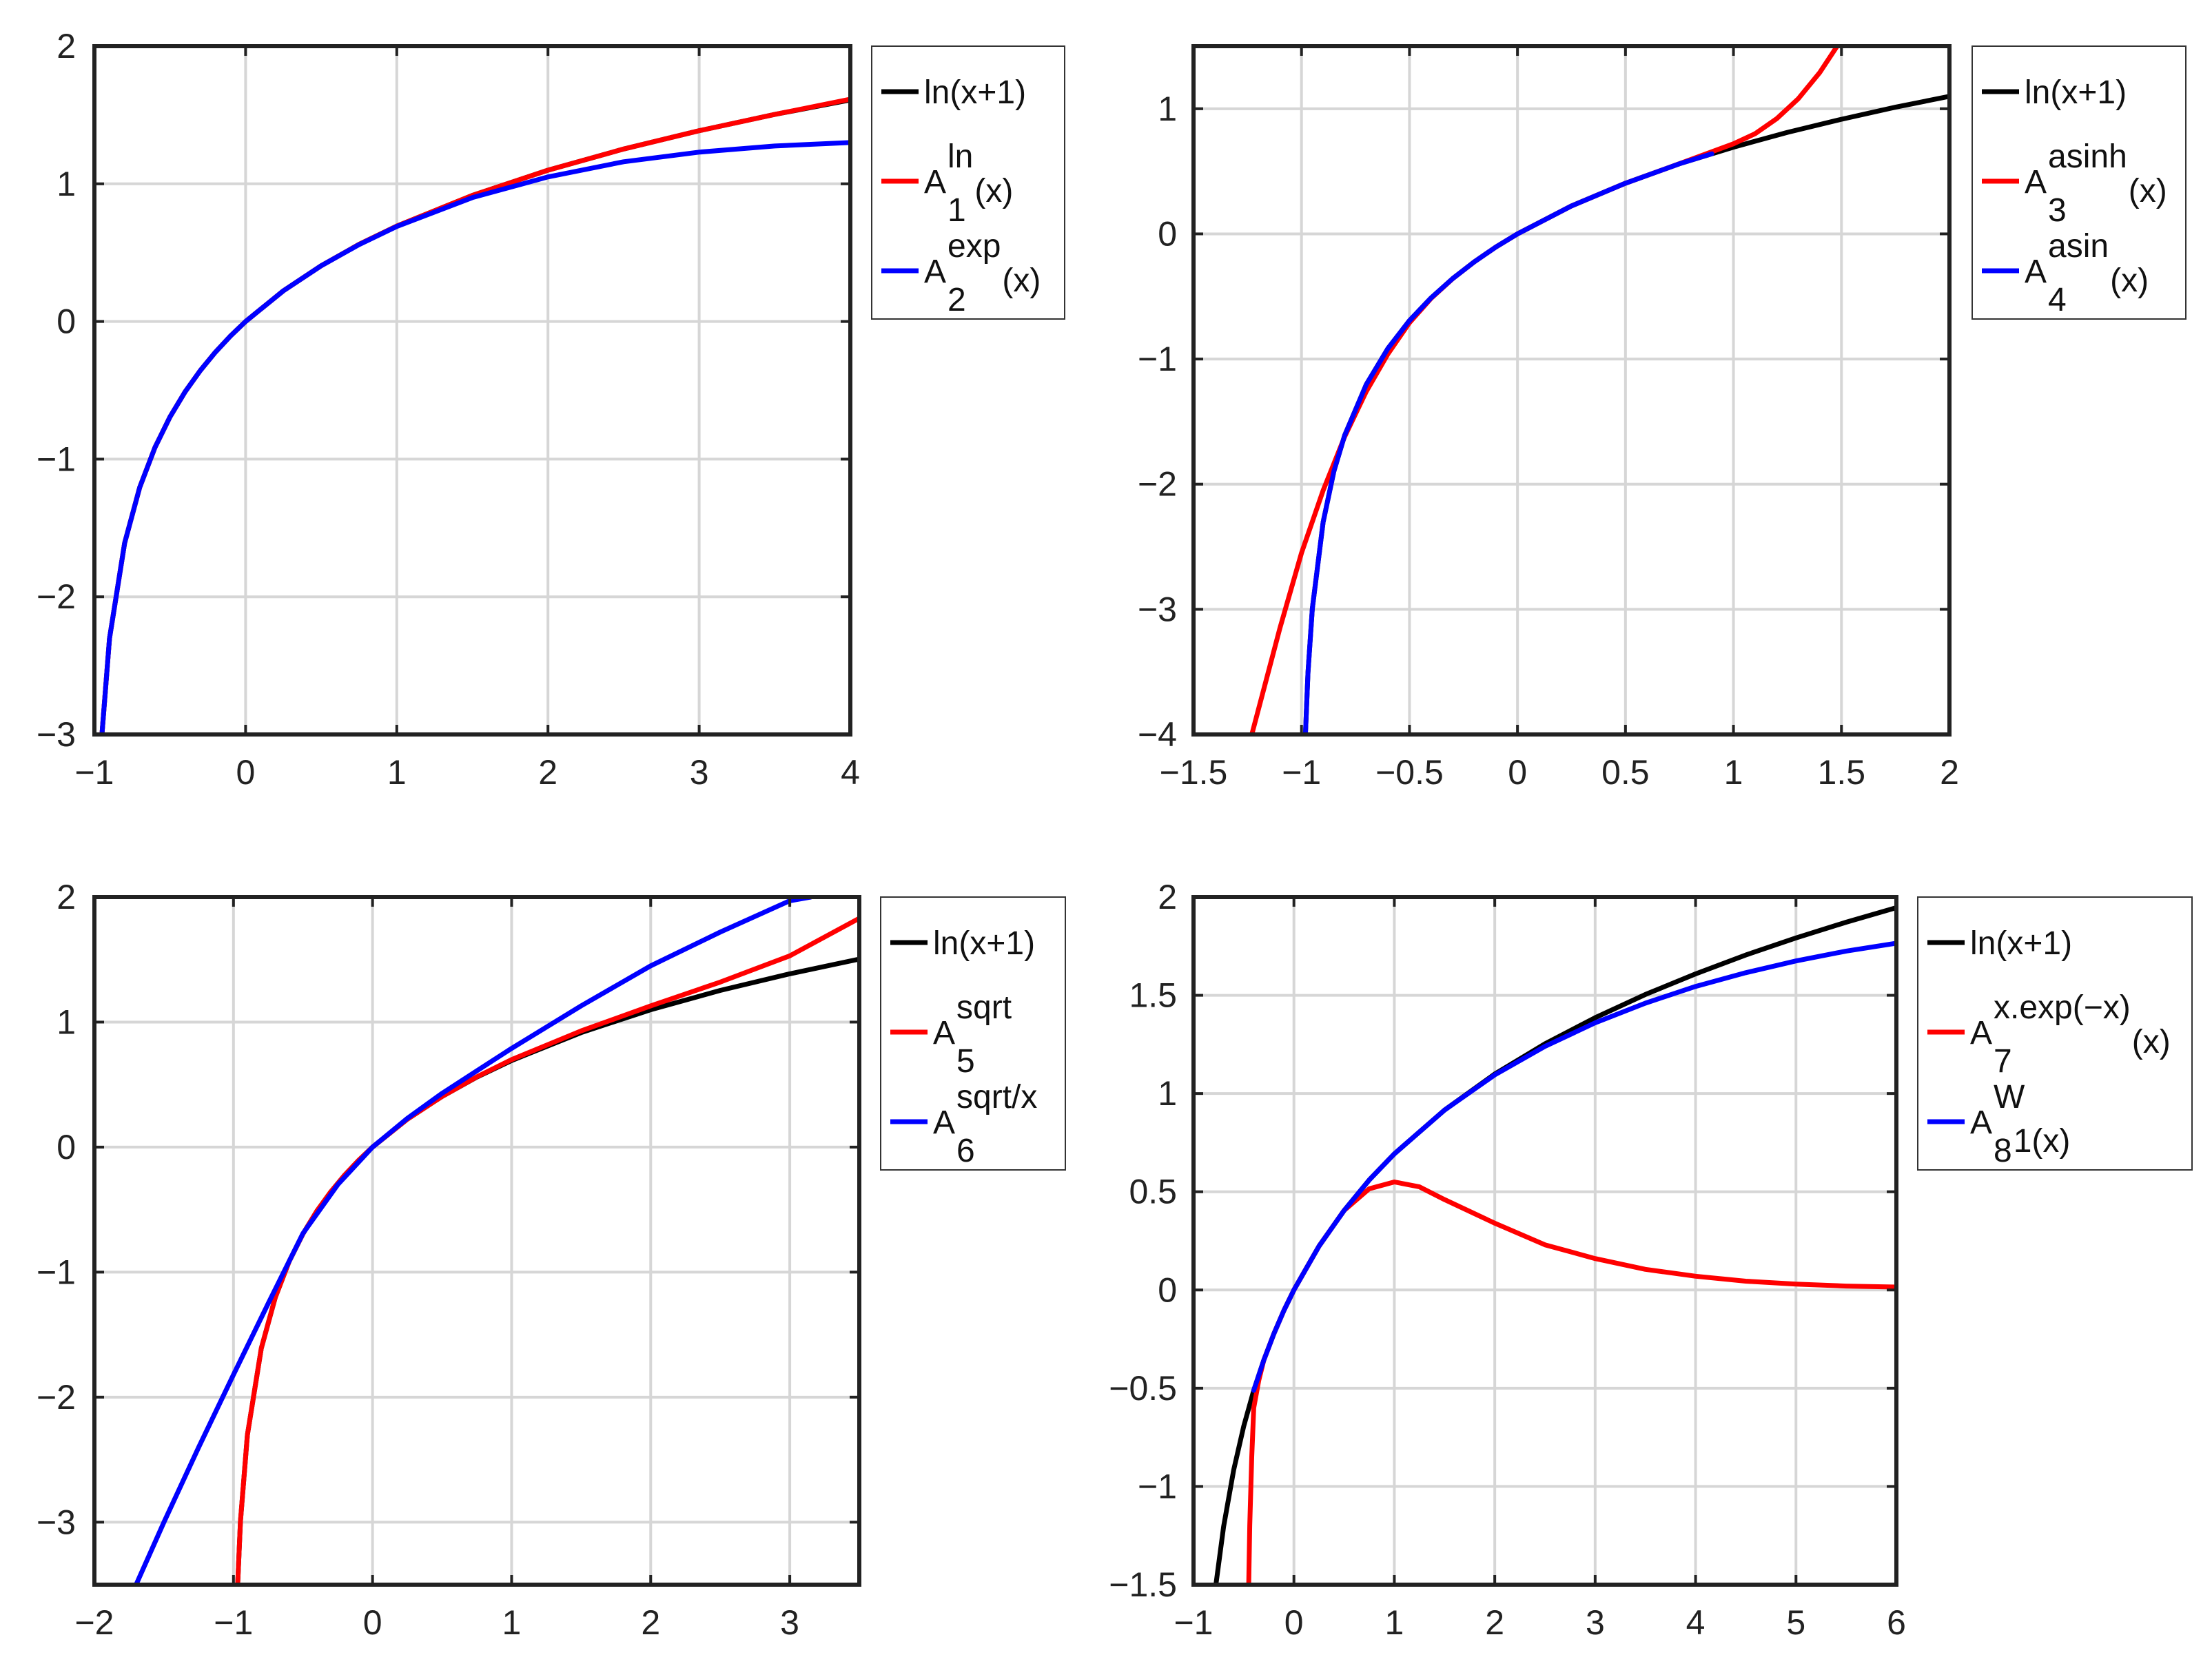  Describe the element at coordinates (2078, 246) in the screenshot. I see `legend-label-sup: asin` at that location.